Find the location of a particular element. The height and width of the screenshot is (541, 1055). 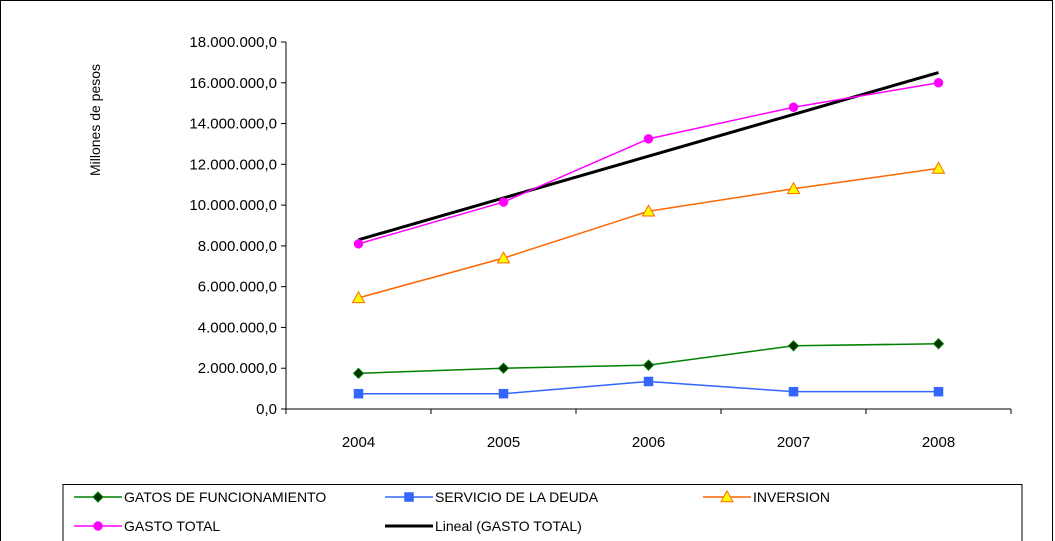

legend-label: INVERSION is located at coordinates (791, 497).